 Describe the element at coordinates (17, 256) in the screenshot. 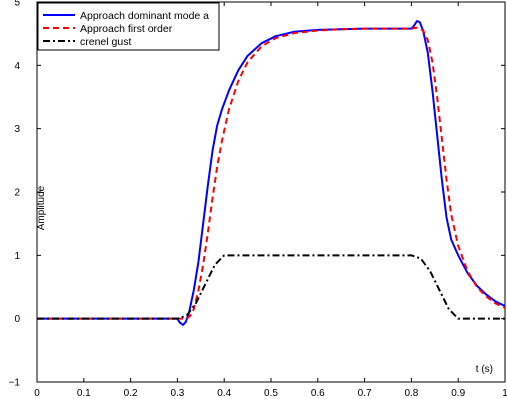

I see `y-tick-label: 1` at that location.